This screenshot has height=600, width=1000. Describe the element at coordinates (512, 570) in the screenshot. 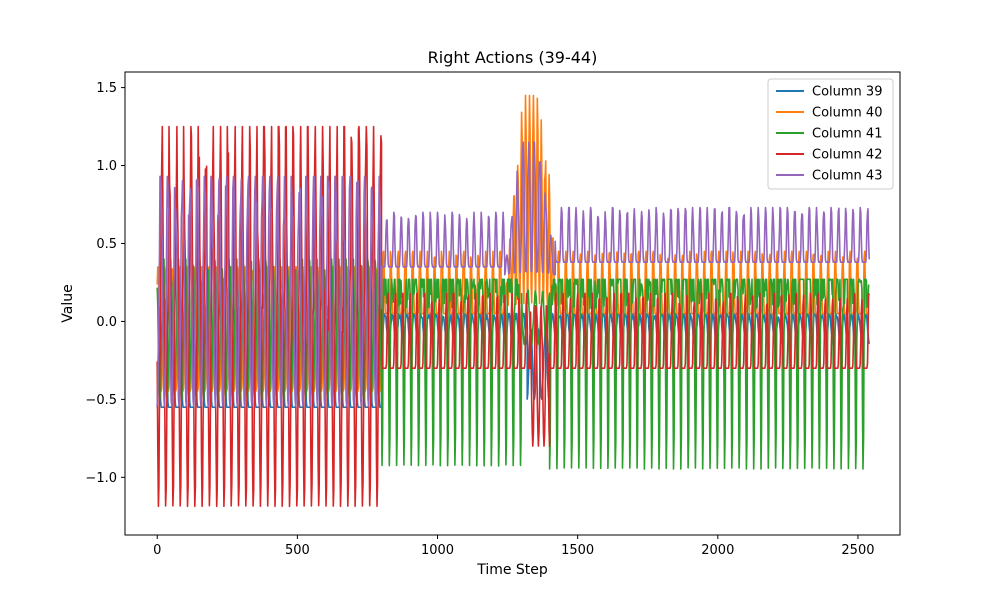

I see `x-axis-title: Time Step` at that location.